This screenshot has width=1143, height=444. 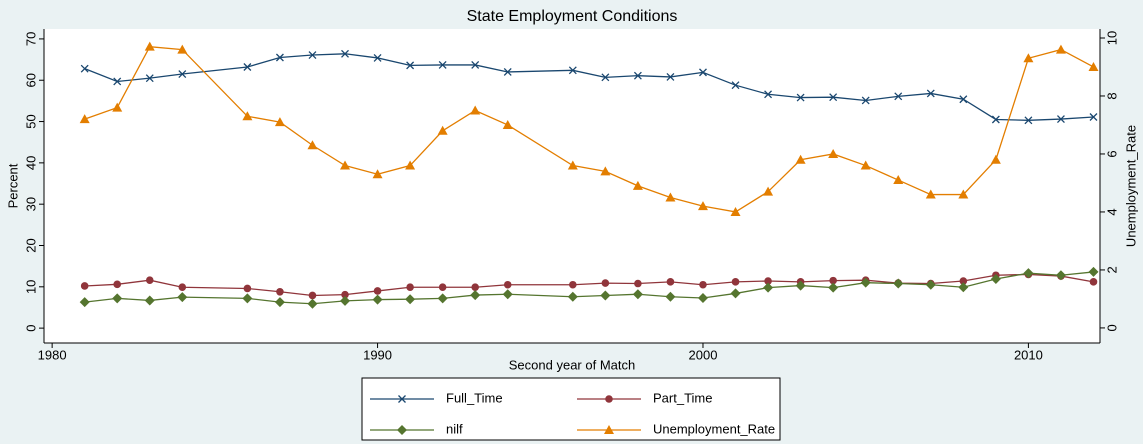 What do you see at coordinates (589, 285) in the screenshot?
I see `series-line` at bounding box center [589, 285].